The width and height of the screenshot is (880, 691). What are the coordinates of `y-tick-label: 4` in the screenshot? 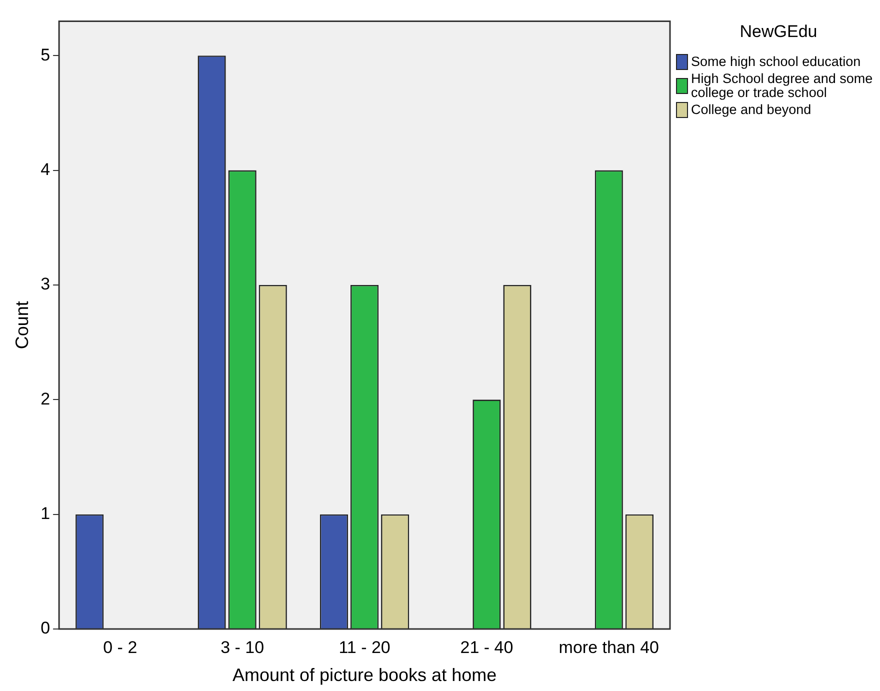 It's located at (45, 169).